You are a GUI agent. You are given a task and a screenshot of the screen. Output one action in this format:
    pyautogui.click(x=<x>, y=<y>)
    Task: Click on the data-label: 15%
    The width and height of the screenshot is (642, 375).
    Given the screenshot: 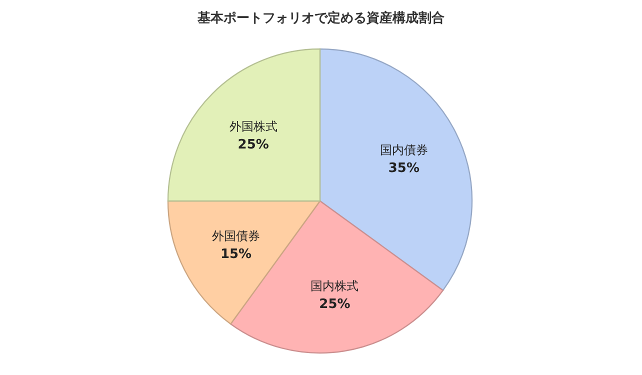 What is the action you would take?
    pyautogui.click(x=236, y=254)
    